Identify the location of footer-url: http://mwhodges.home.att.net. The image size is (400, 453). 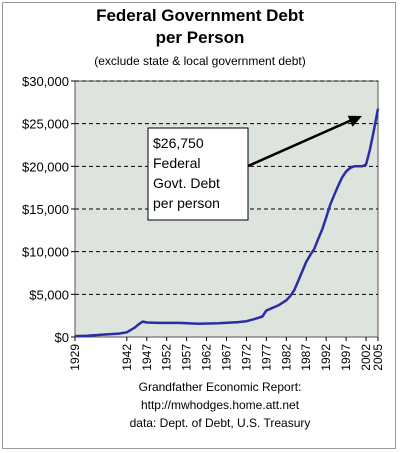
(220, 405).